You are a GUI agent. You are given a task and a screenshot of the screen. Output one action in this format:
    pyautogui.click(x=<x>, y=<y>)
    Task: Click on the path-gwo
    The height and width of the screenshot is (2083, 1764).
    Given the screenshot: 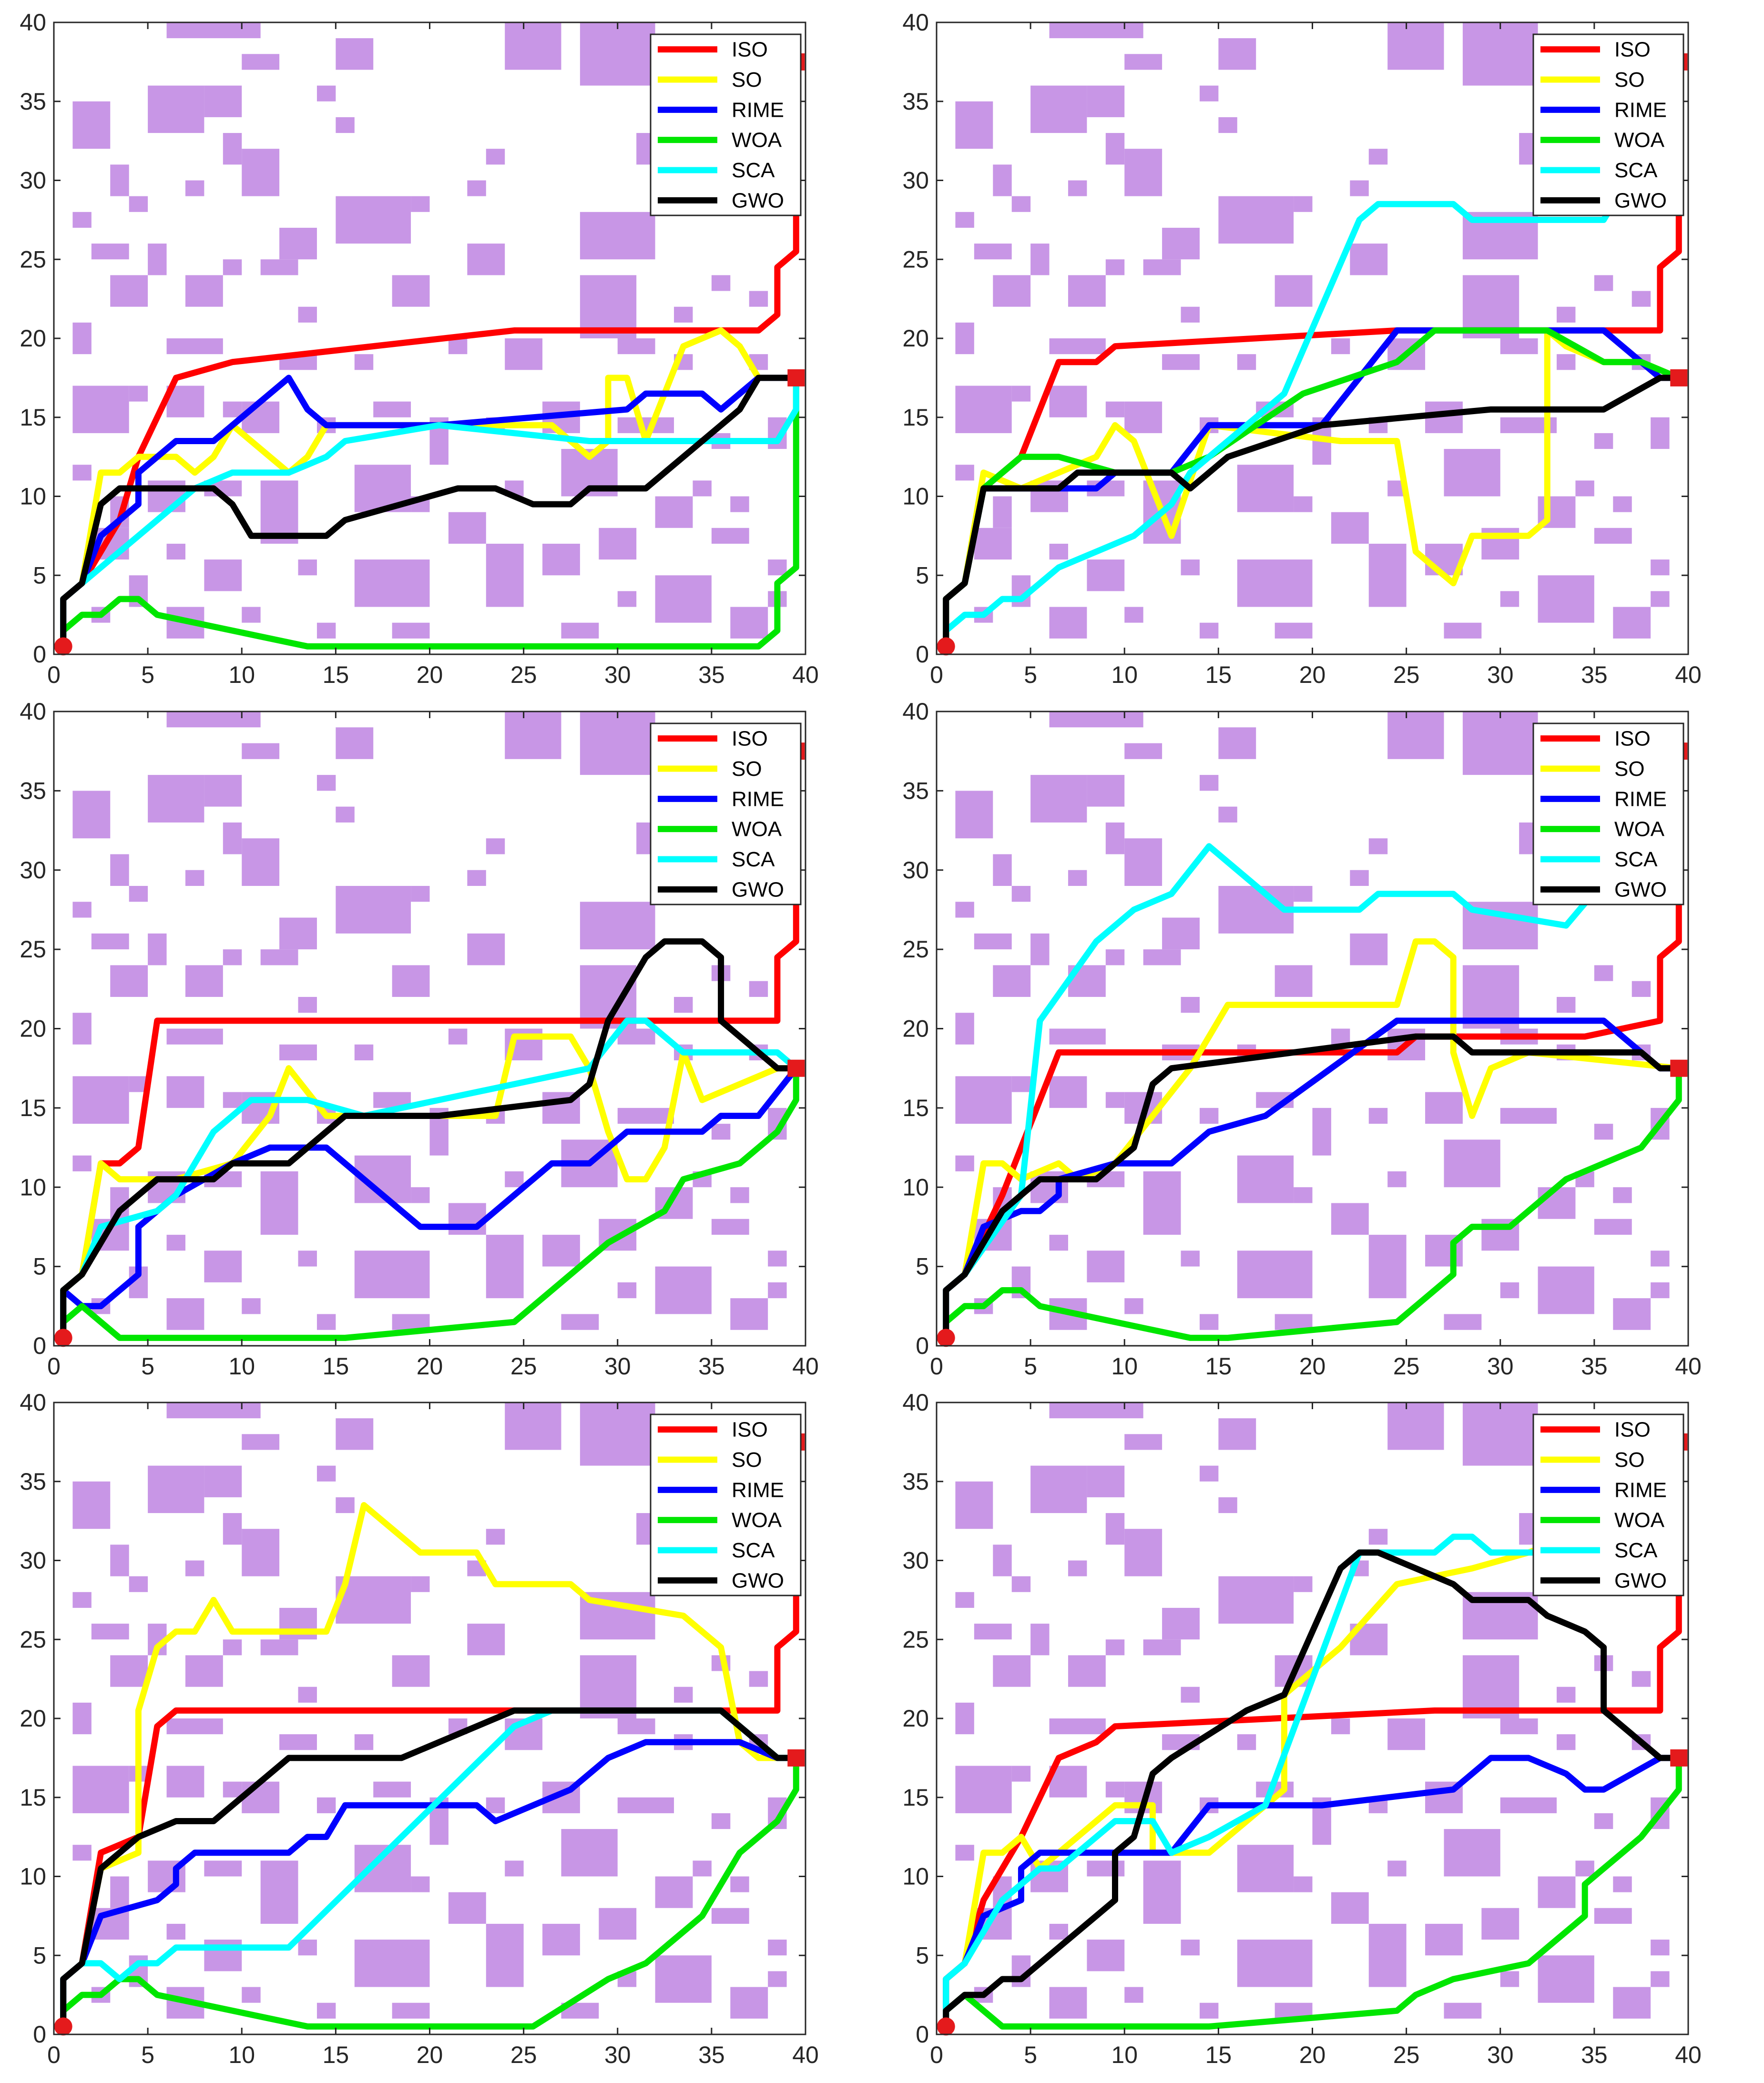 What is the action you would take?
    pyautogui.click(x=1312, y=1187)
    